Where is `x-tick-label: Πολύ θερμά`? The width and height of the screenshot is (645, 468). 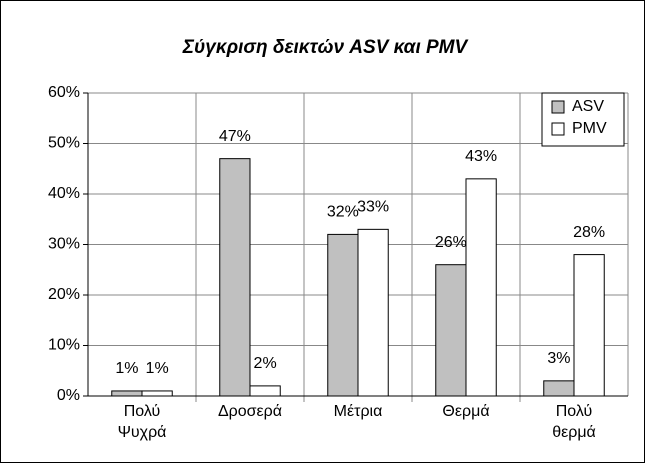 x-tick-label: Πολύ θερμά is located at coordinates (574, 422).